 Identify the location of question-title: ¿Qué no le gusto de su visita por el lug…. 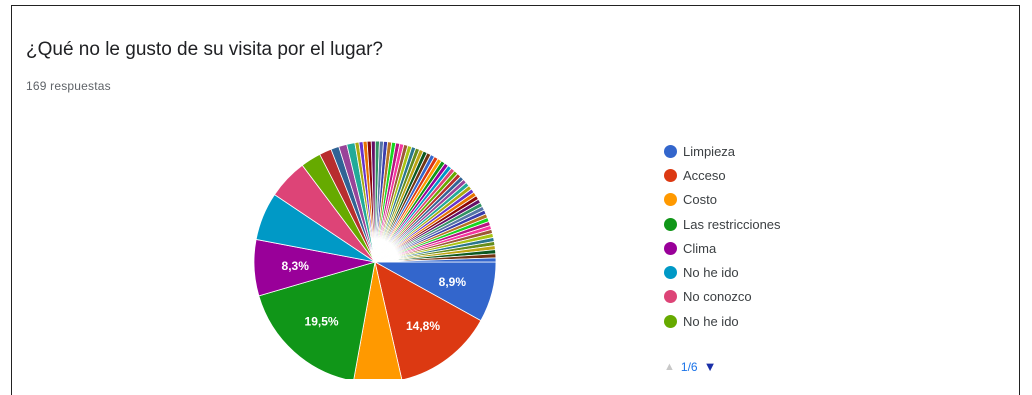
(204, 49).